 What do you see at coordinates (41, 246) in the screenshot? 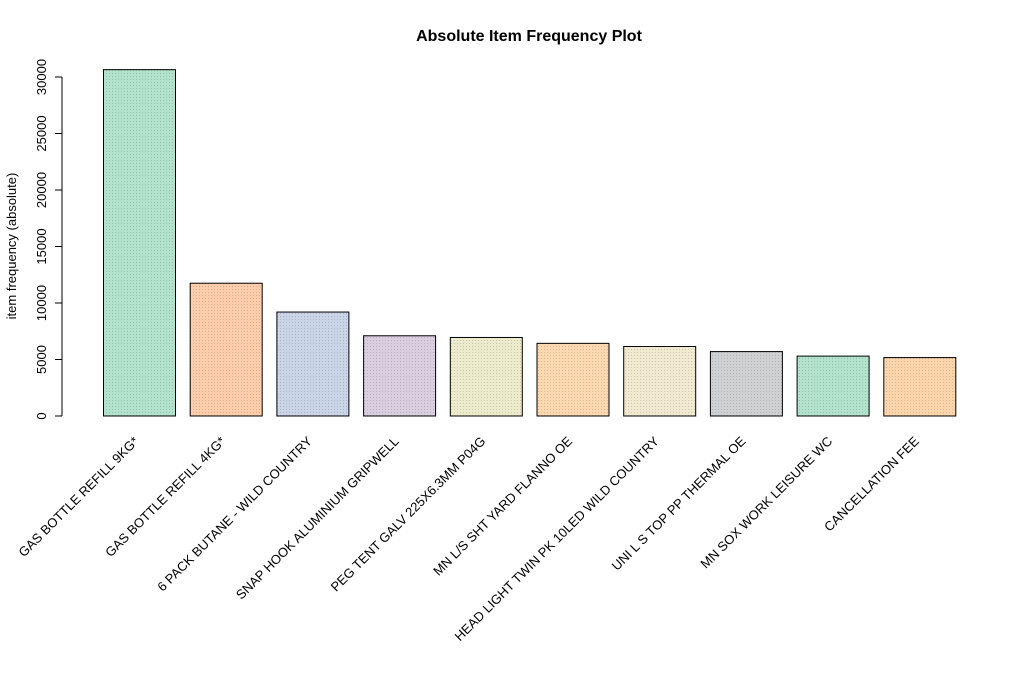
I see `y-tick-label: 15000` at bounding box center [41, 246].